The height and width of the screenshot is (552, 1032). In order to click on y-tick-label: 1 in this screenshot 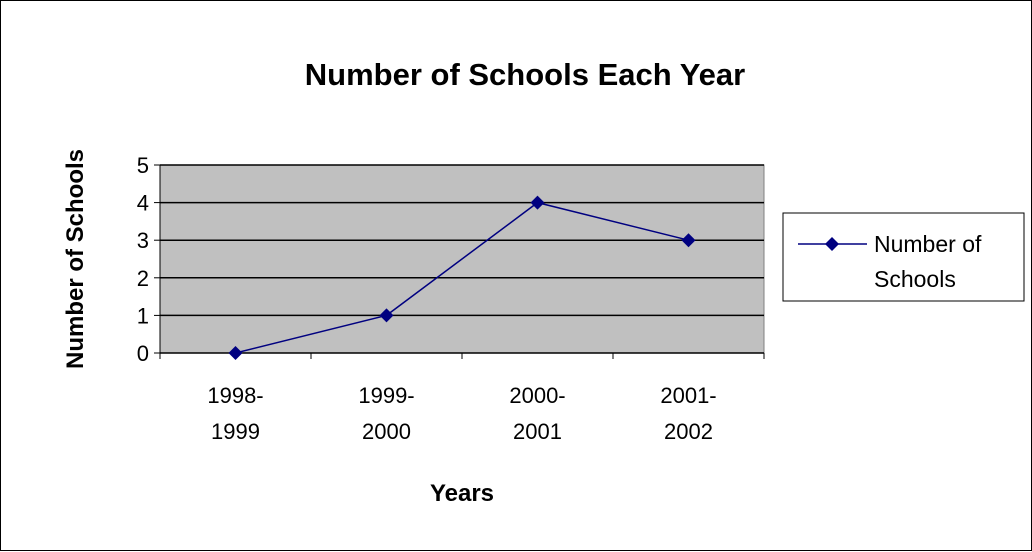, I will do `click(143, 315)`.